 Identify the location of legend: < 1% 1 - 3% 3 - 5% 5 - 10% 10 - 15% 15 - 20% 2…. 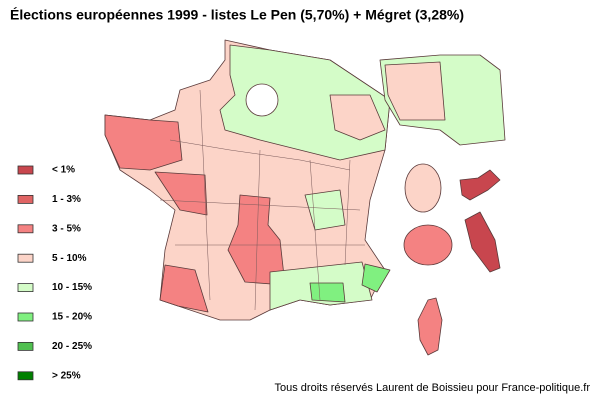
(54, 273).